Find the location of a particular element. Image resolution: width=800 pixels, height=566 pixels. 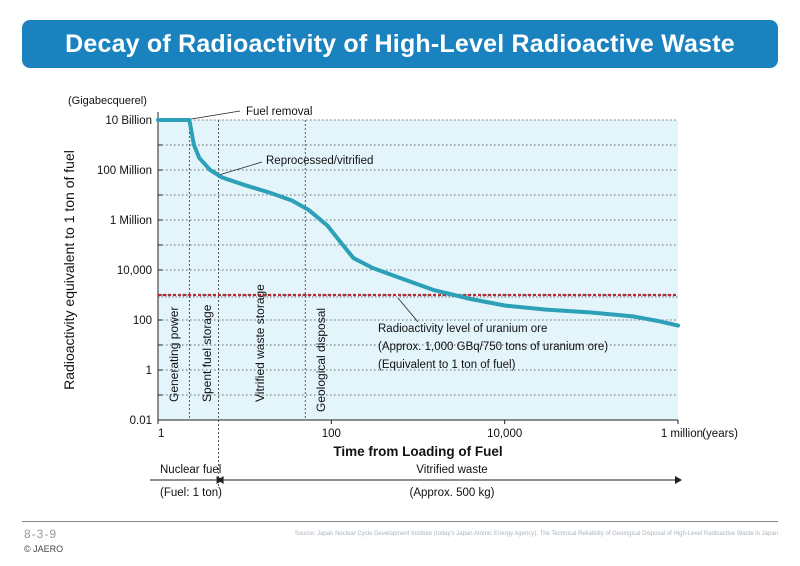

y-tick-label: 100 is located at coordinates (142, 321).